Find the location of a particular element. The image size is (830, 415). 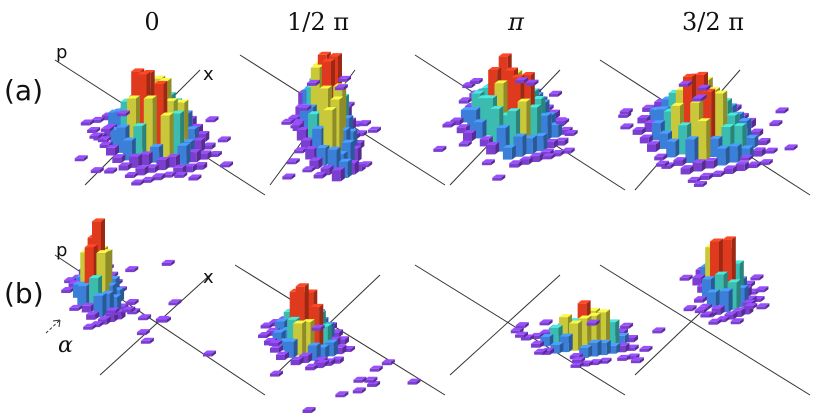

displacement-arrow is located at coordinates (53, 326).